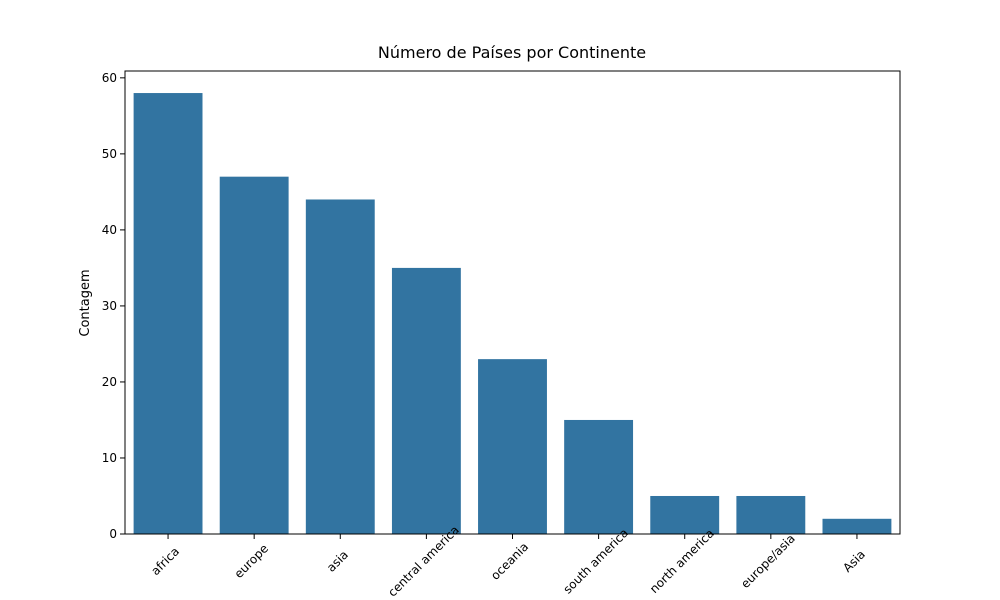 This screenshot has width=1000, height=600. What do you see at coordinates (854, 561) in the screenshot?
I see `x-tick-label: Asia` at bounding box center [854, 561].